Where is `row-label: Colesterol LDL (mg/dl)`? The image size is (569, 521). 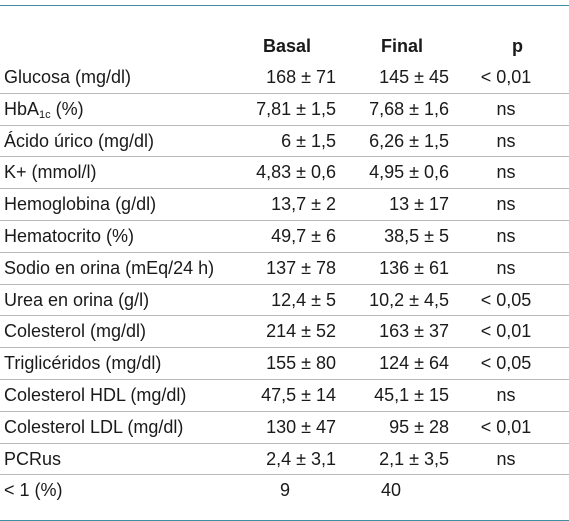
row-label: Colesterol LDL (mg/dl) is located at coordinates (94, 426).